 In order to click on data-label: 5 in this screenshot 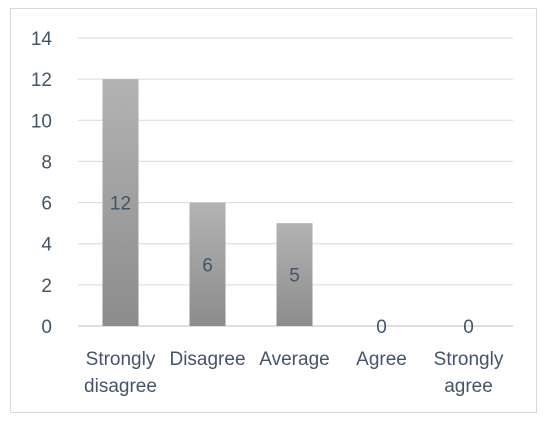, I will do `click(294, 276)`.